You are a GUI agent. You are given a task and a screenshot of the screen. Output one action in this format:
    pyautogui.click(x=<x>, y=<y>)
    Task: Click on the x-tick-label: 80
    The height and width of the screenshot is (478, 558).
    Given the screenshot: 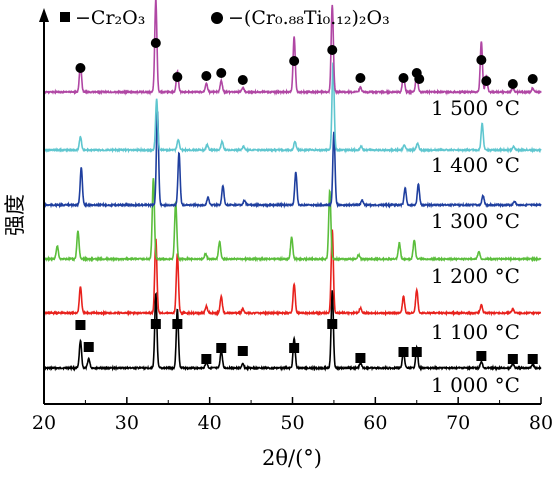 What is the action you would take?
    pyautogui.click(x=541, y=423)
    